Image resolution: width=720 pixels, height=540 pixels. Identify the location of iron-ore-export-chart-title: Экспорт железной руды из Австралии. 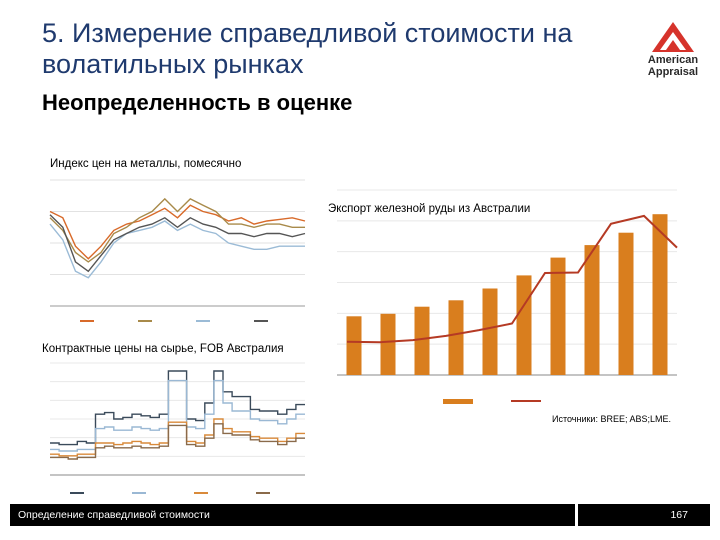
(429, 209).